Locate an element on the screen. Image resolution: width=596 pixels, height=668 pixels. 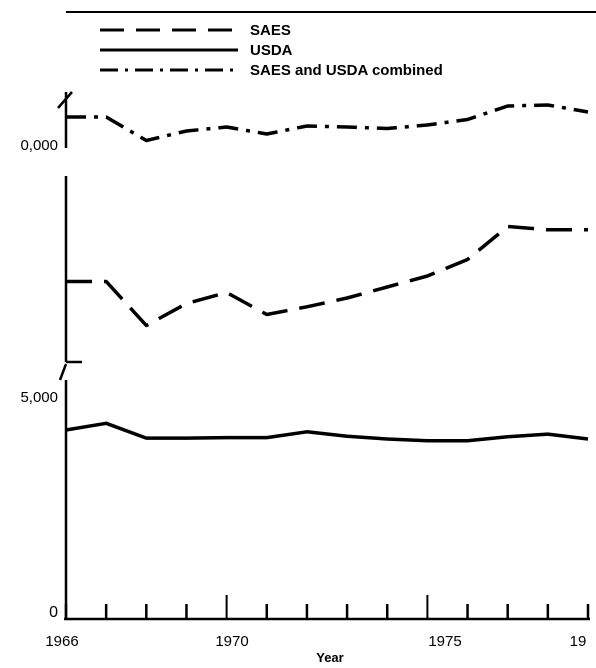
x-axis: 1966 1970 1975 19 Year is located at coordinates (317, 630).